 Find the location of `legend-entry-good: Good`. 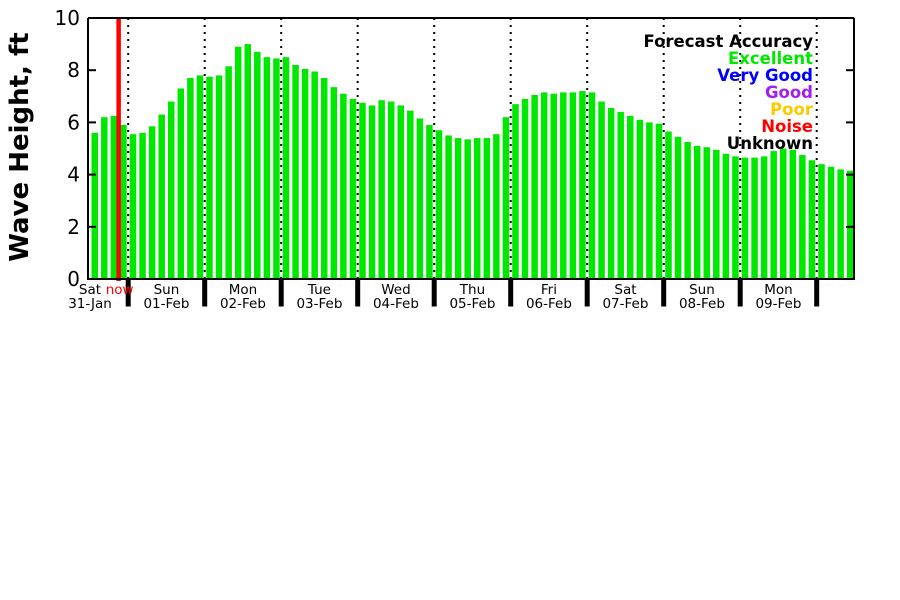

legend-entry-good: Good is located at coordinates (788, 92).